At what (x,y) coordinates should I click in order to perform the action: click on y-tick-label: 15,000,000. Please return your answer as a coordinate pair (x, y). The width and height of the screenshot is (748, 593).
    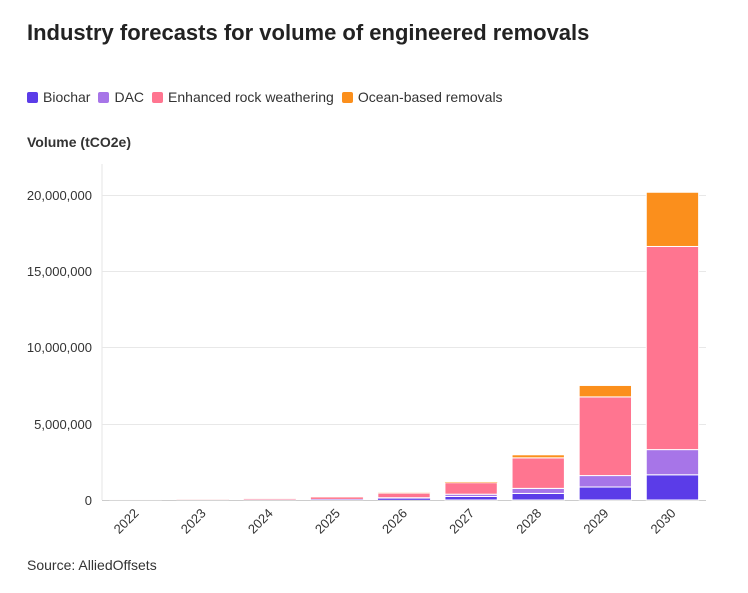
    Looking at the image, I should click on (59, 271).